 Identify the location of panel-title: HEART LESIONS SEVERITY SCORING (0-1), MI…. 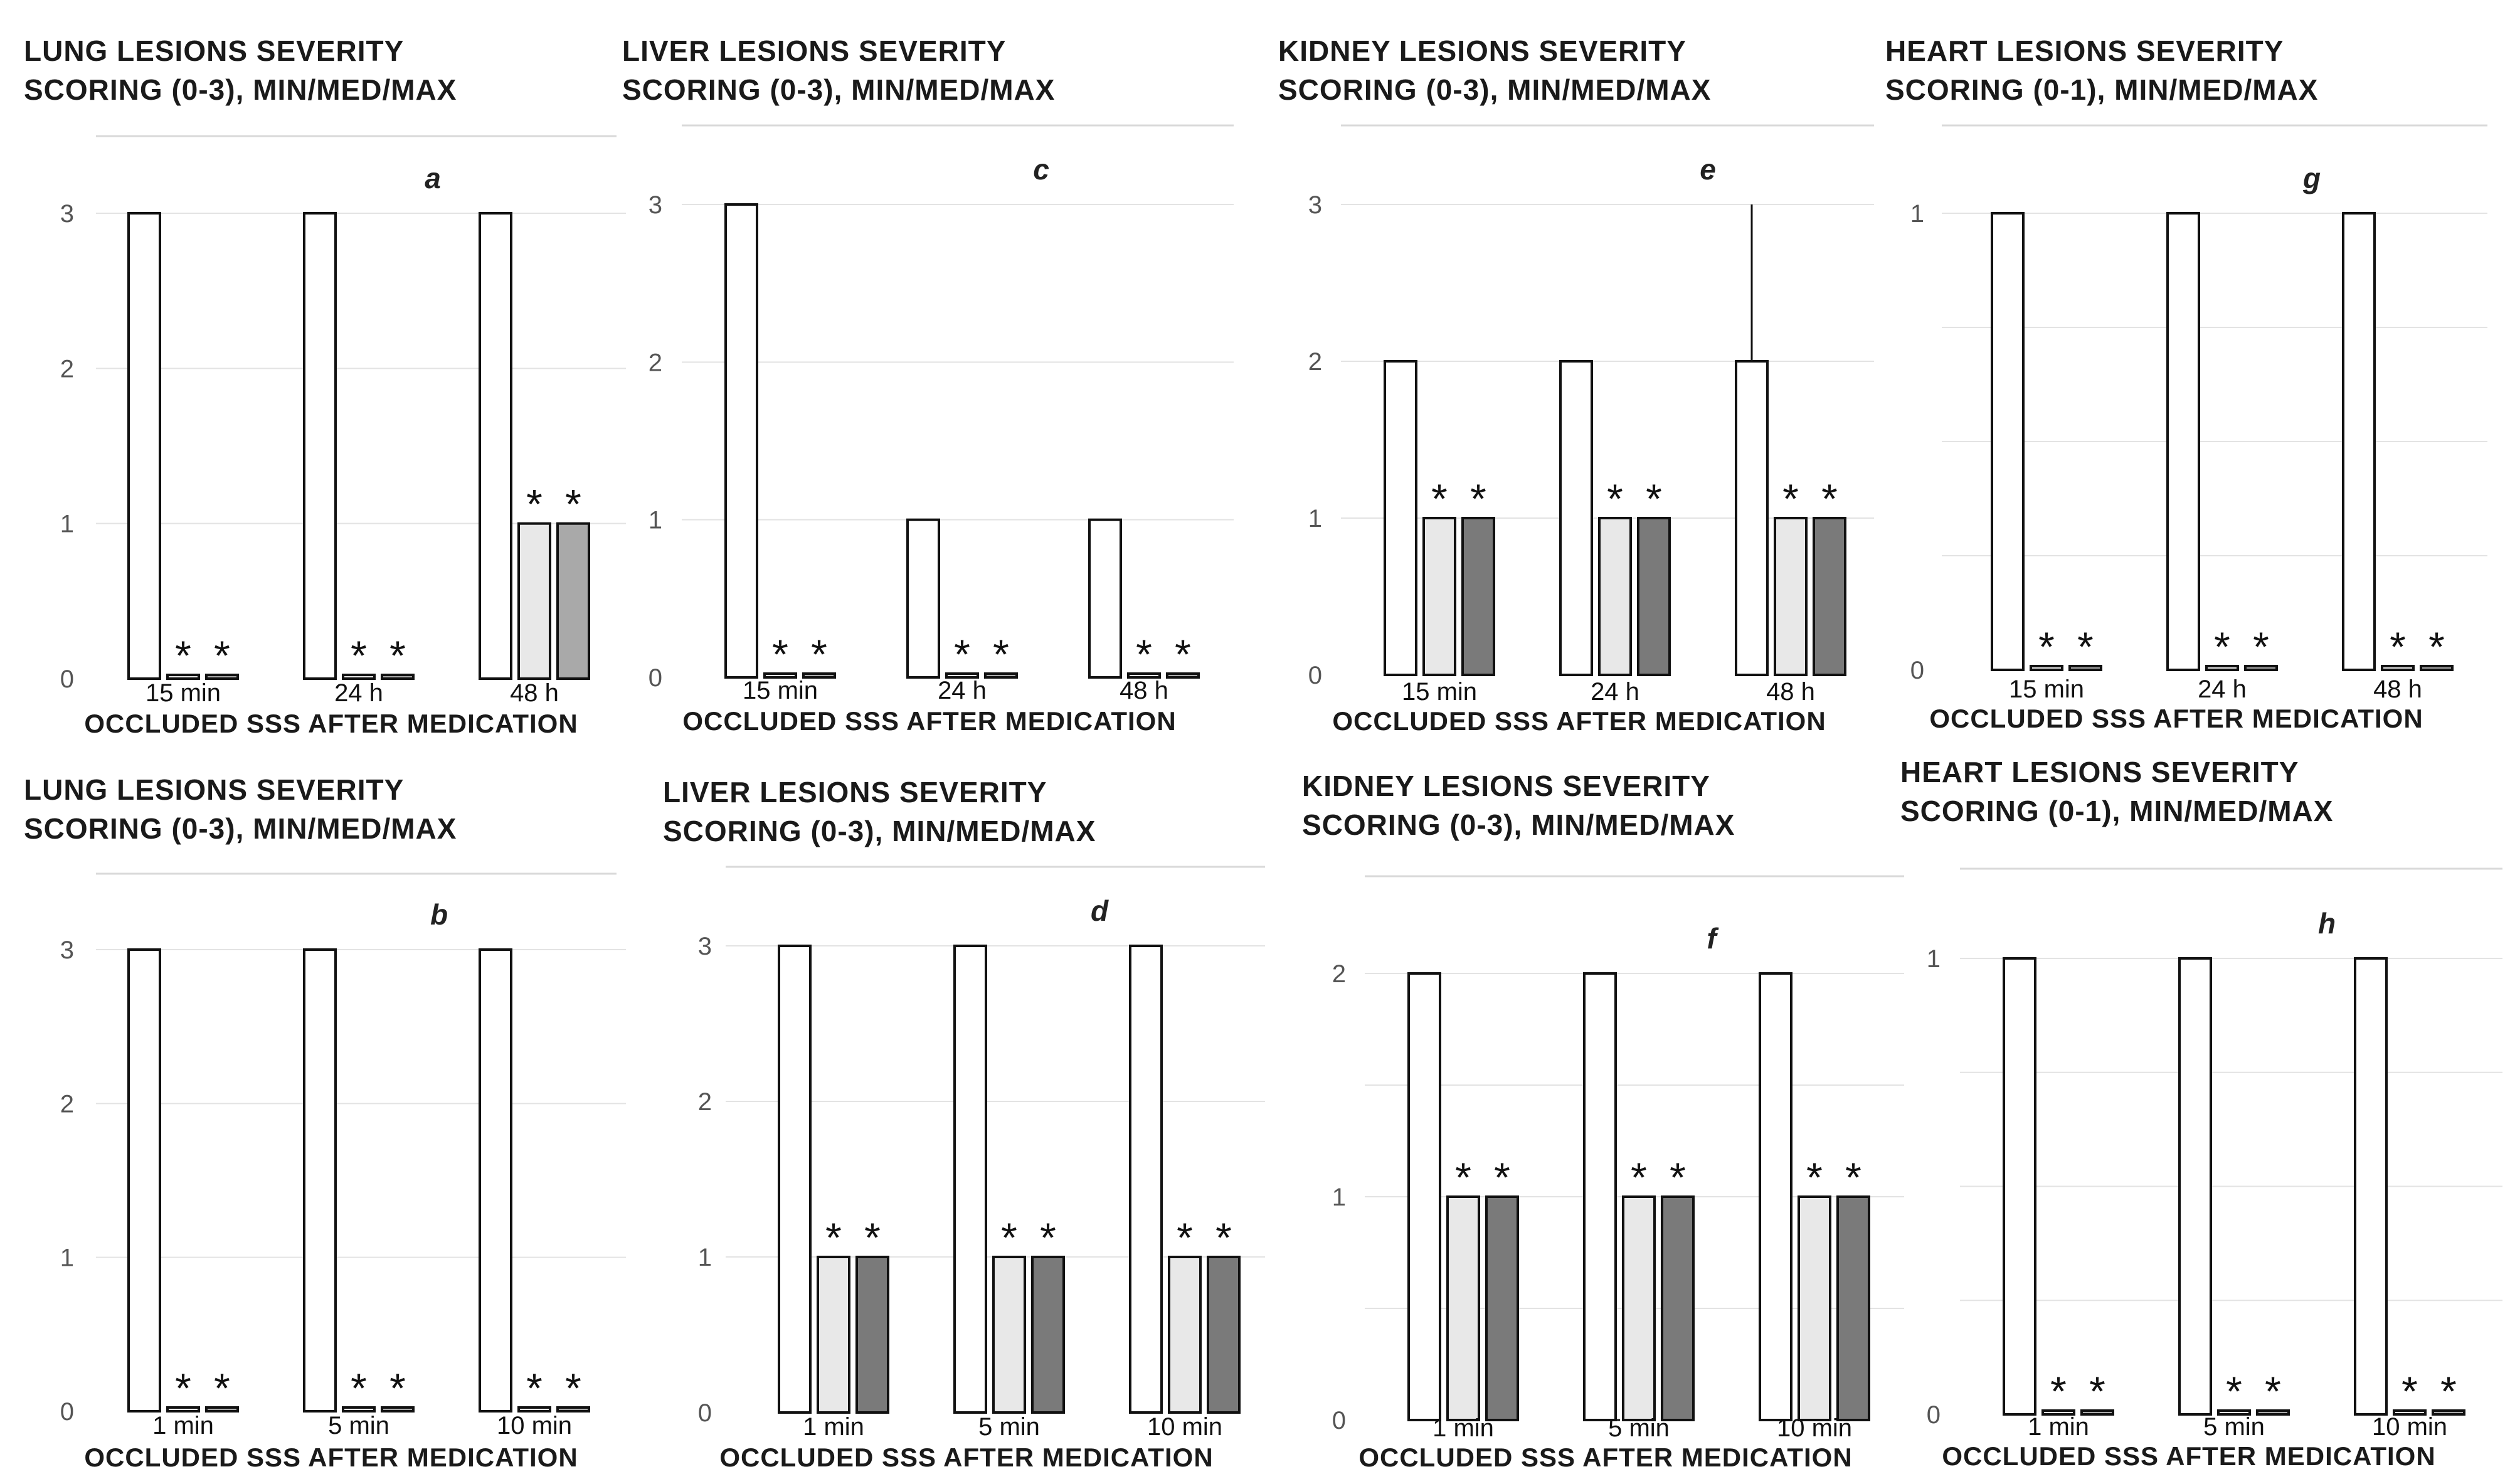
(2167, 70).